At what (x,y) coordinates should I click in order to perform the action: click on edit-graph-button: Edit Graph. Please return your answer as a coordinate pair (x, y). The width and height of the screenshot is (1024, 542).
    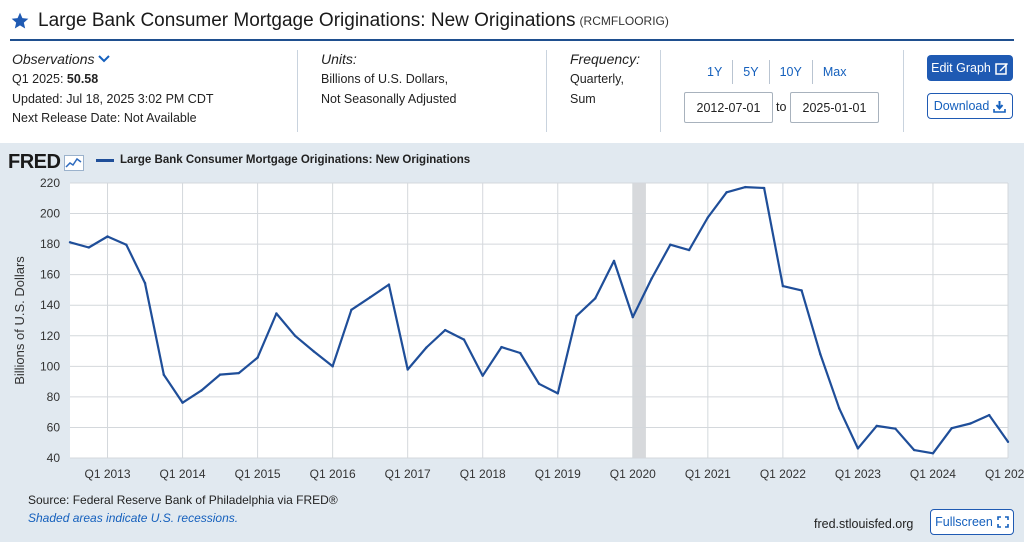
    Looking at the image, I should click on (970, 68).